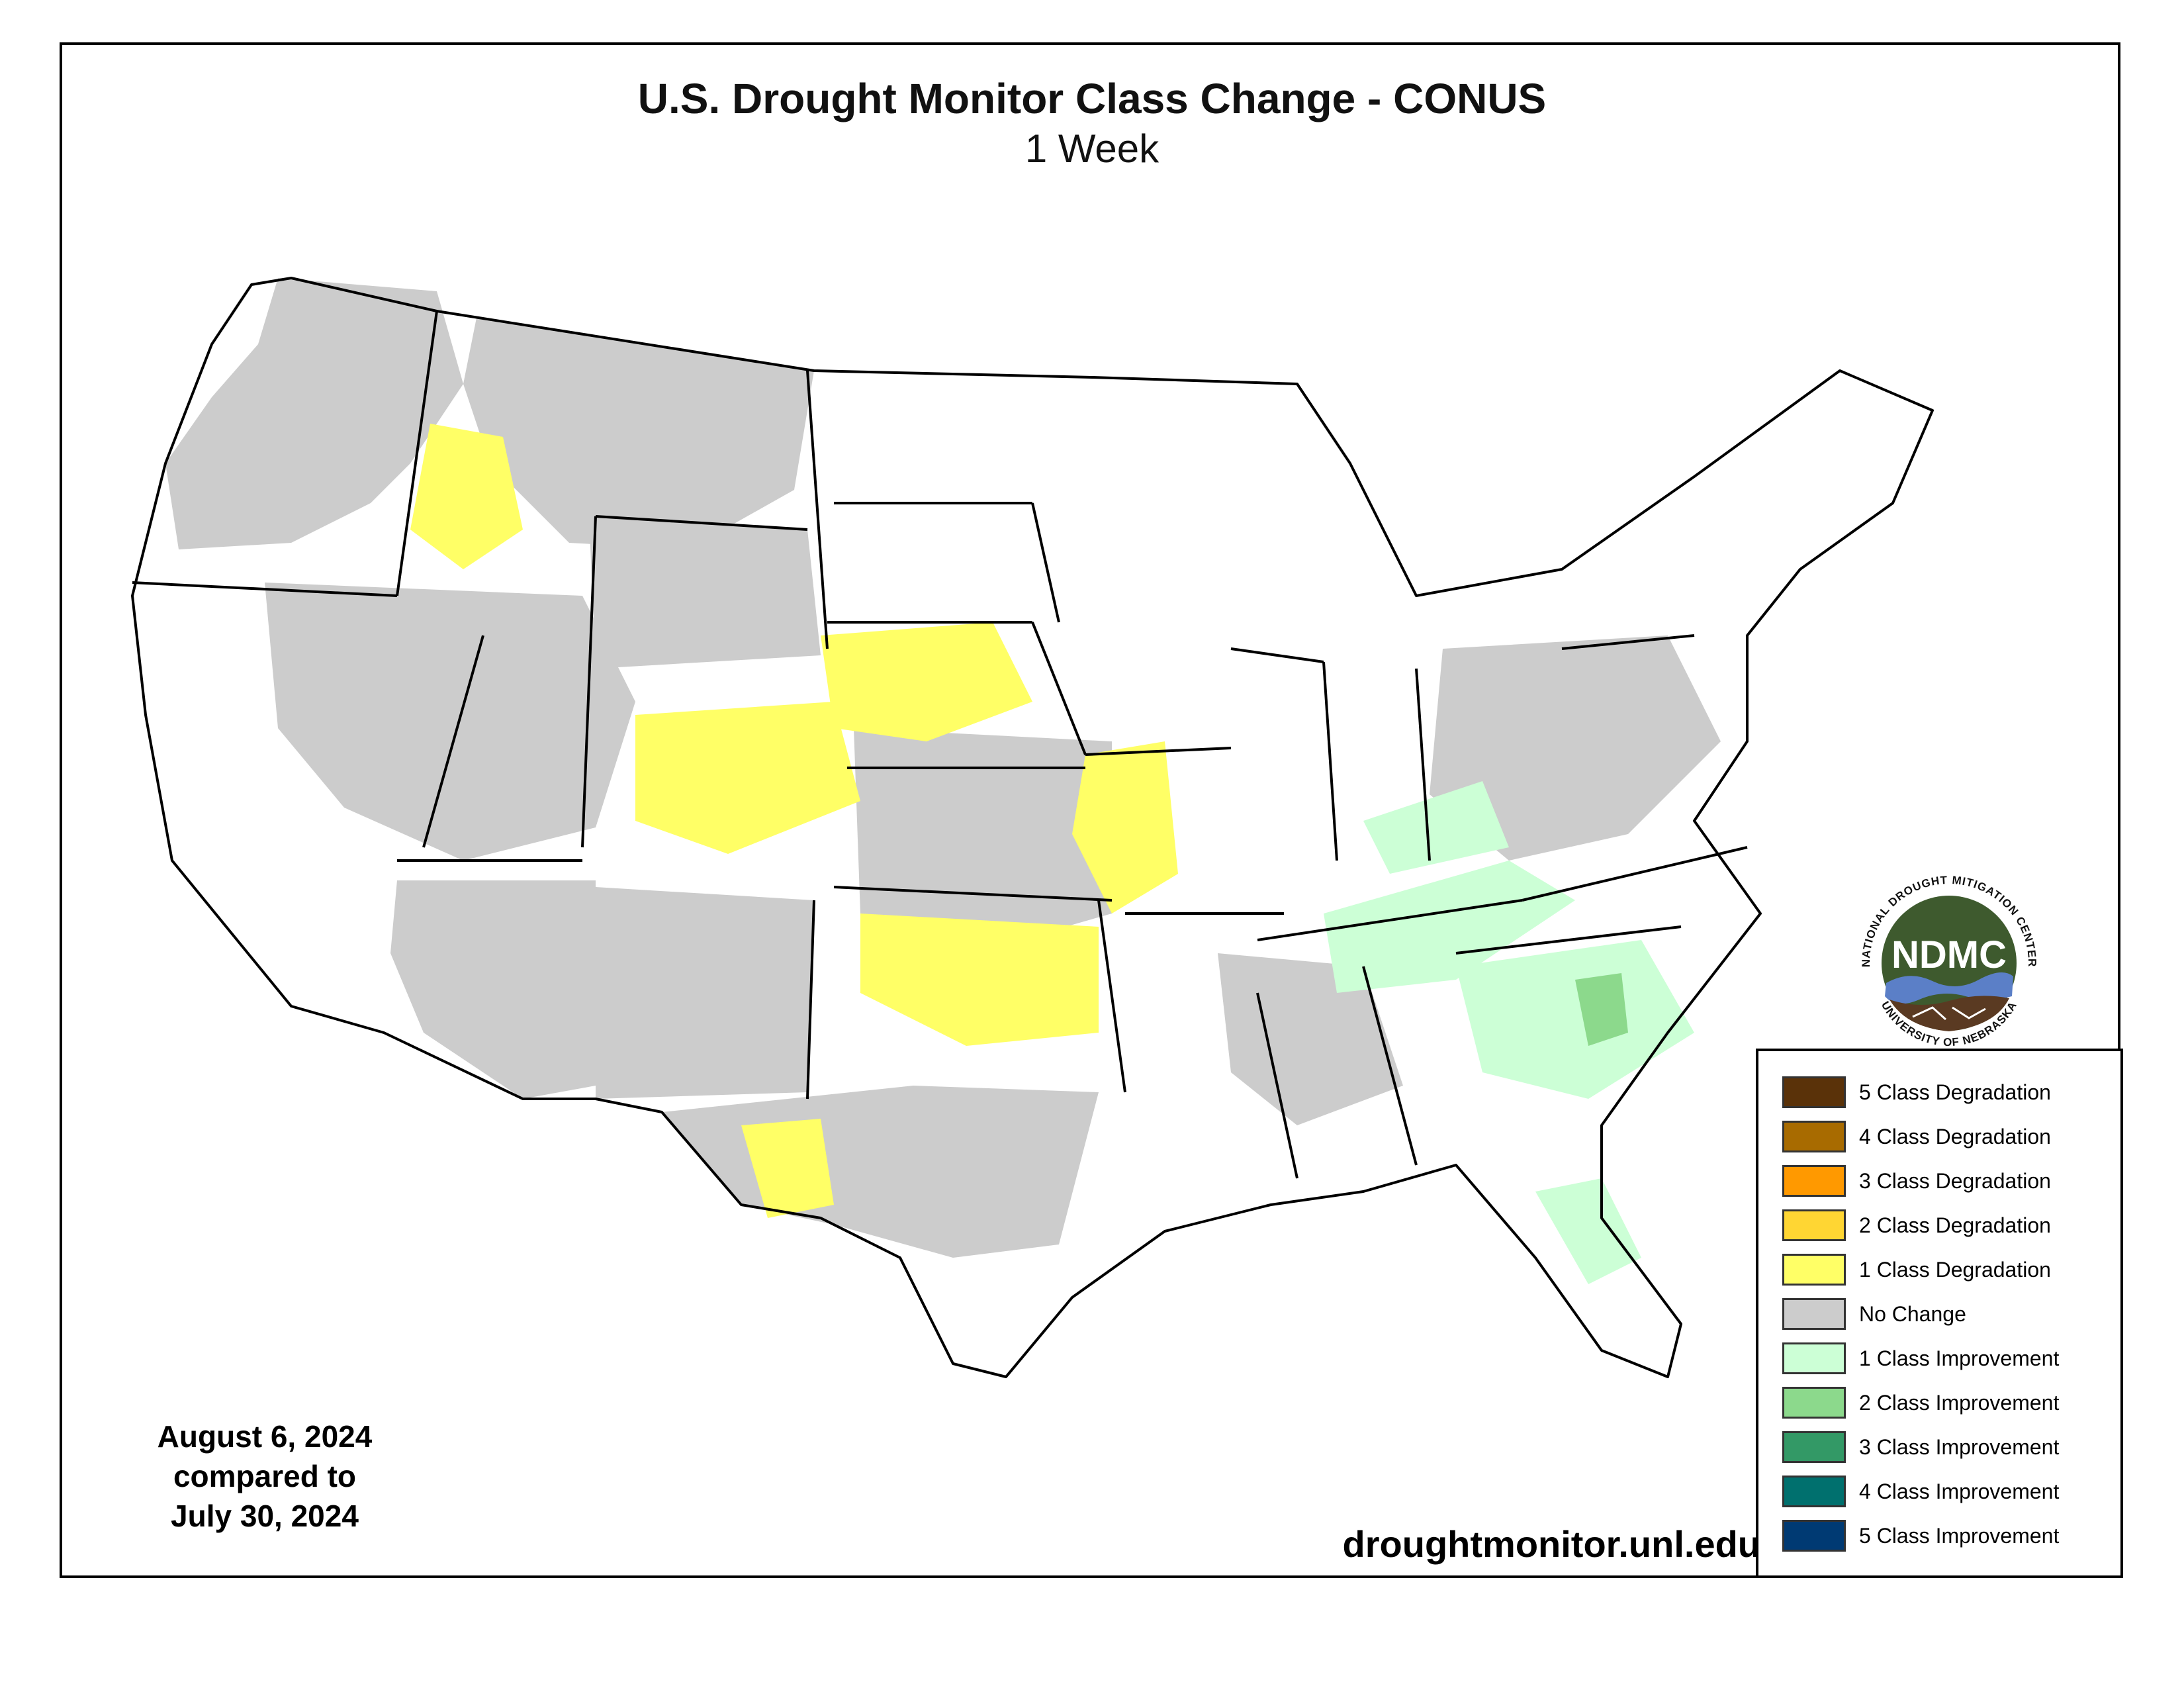 The height and width of the screenshot is (1688, 2184). I want to click on legend-label: 2 Class Improvement, so click(1959, 1402).